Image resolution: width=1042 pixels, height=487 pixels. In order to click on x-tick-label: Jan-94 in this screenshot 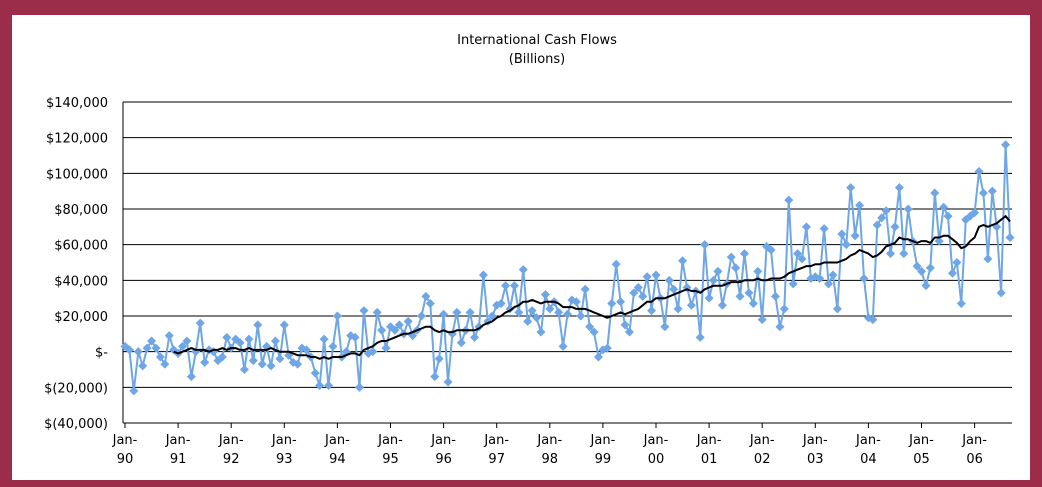, I will do `click(337, 450)`.